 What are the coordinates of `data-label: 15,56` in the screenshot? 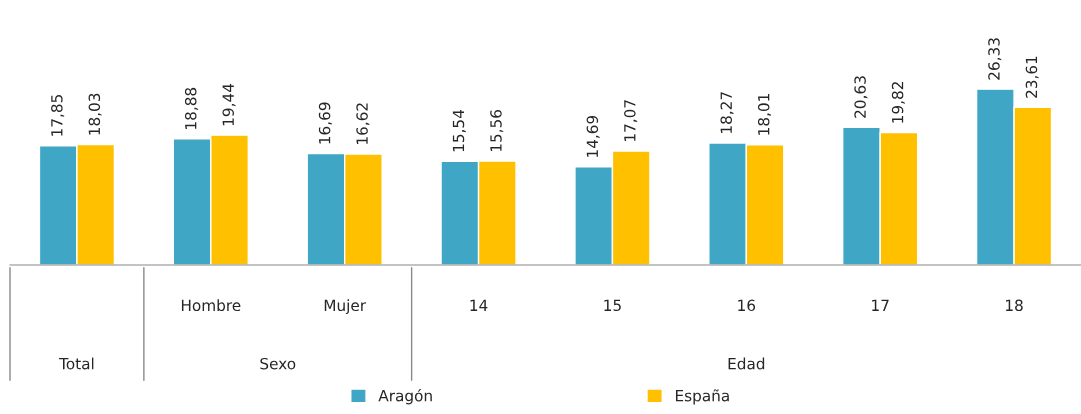 It's located at (497, 130).